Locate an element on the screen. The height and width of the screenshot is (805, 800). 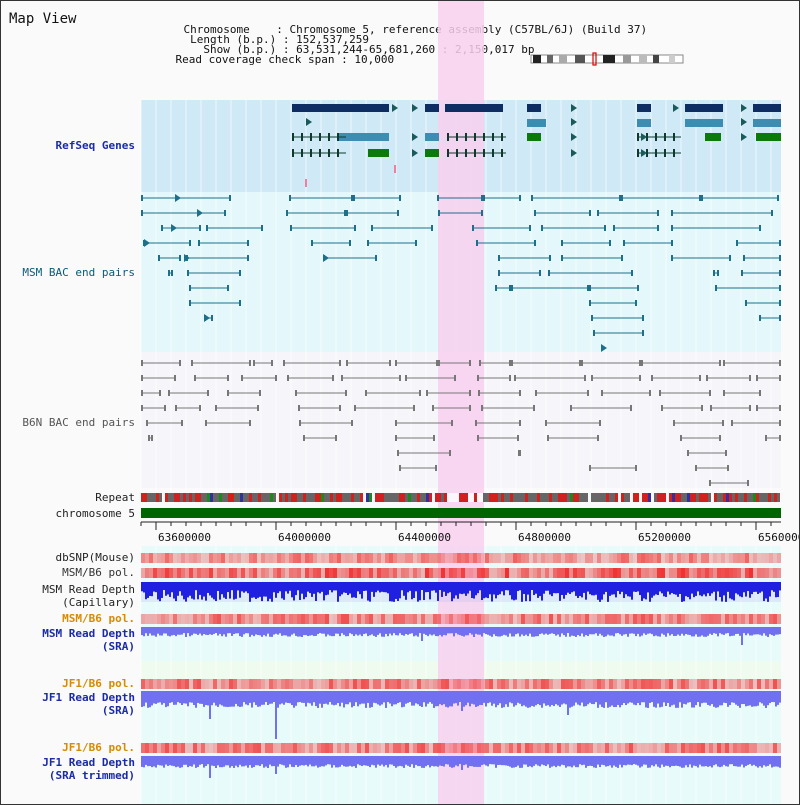
msm-bac-label: MSM BAC end pairs is located at coordinates (78, 272).